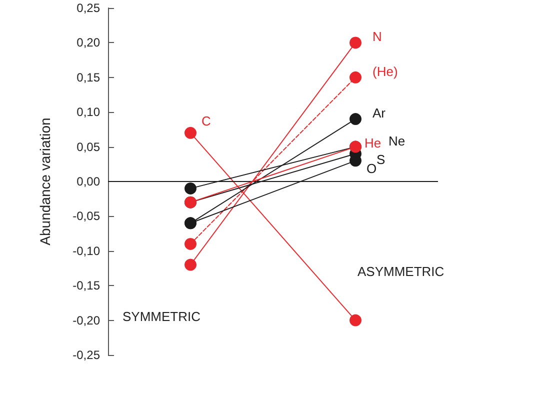  What do you see at coordinates (45, 182) in the screenshot?
I see `y-axis-title: Abundance variation` at bounding box center [45, 182].